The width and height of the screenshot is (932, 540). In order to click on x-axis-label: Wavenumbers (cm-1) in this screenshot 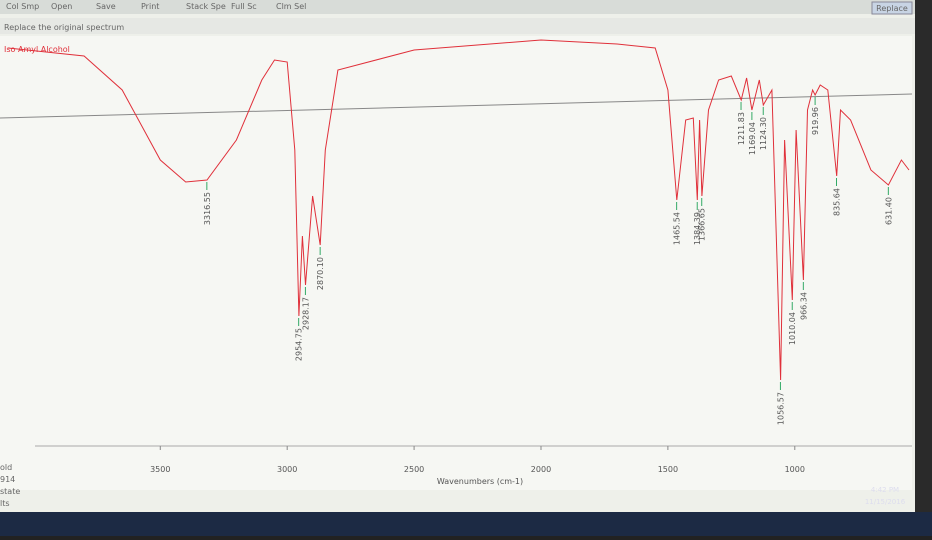, I will do `click(480, 481)`.